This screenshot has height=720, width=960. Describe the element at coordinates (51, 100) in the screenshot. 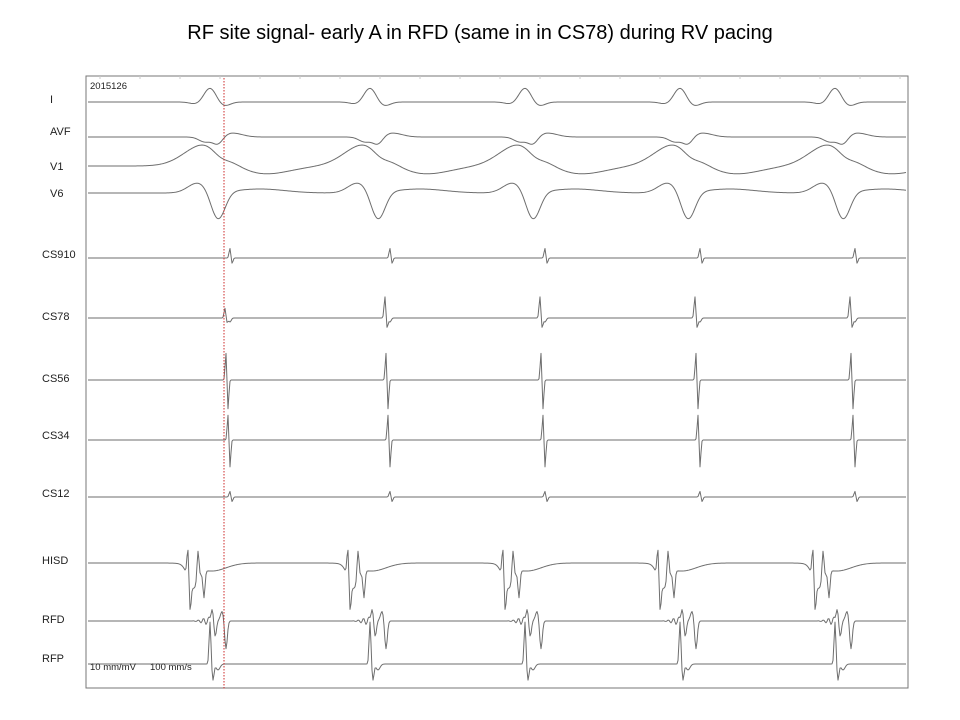

I see `channel-label-i: I` at that location.